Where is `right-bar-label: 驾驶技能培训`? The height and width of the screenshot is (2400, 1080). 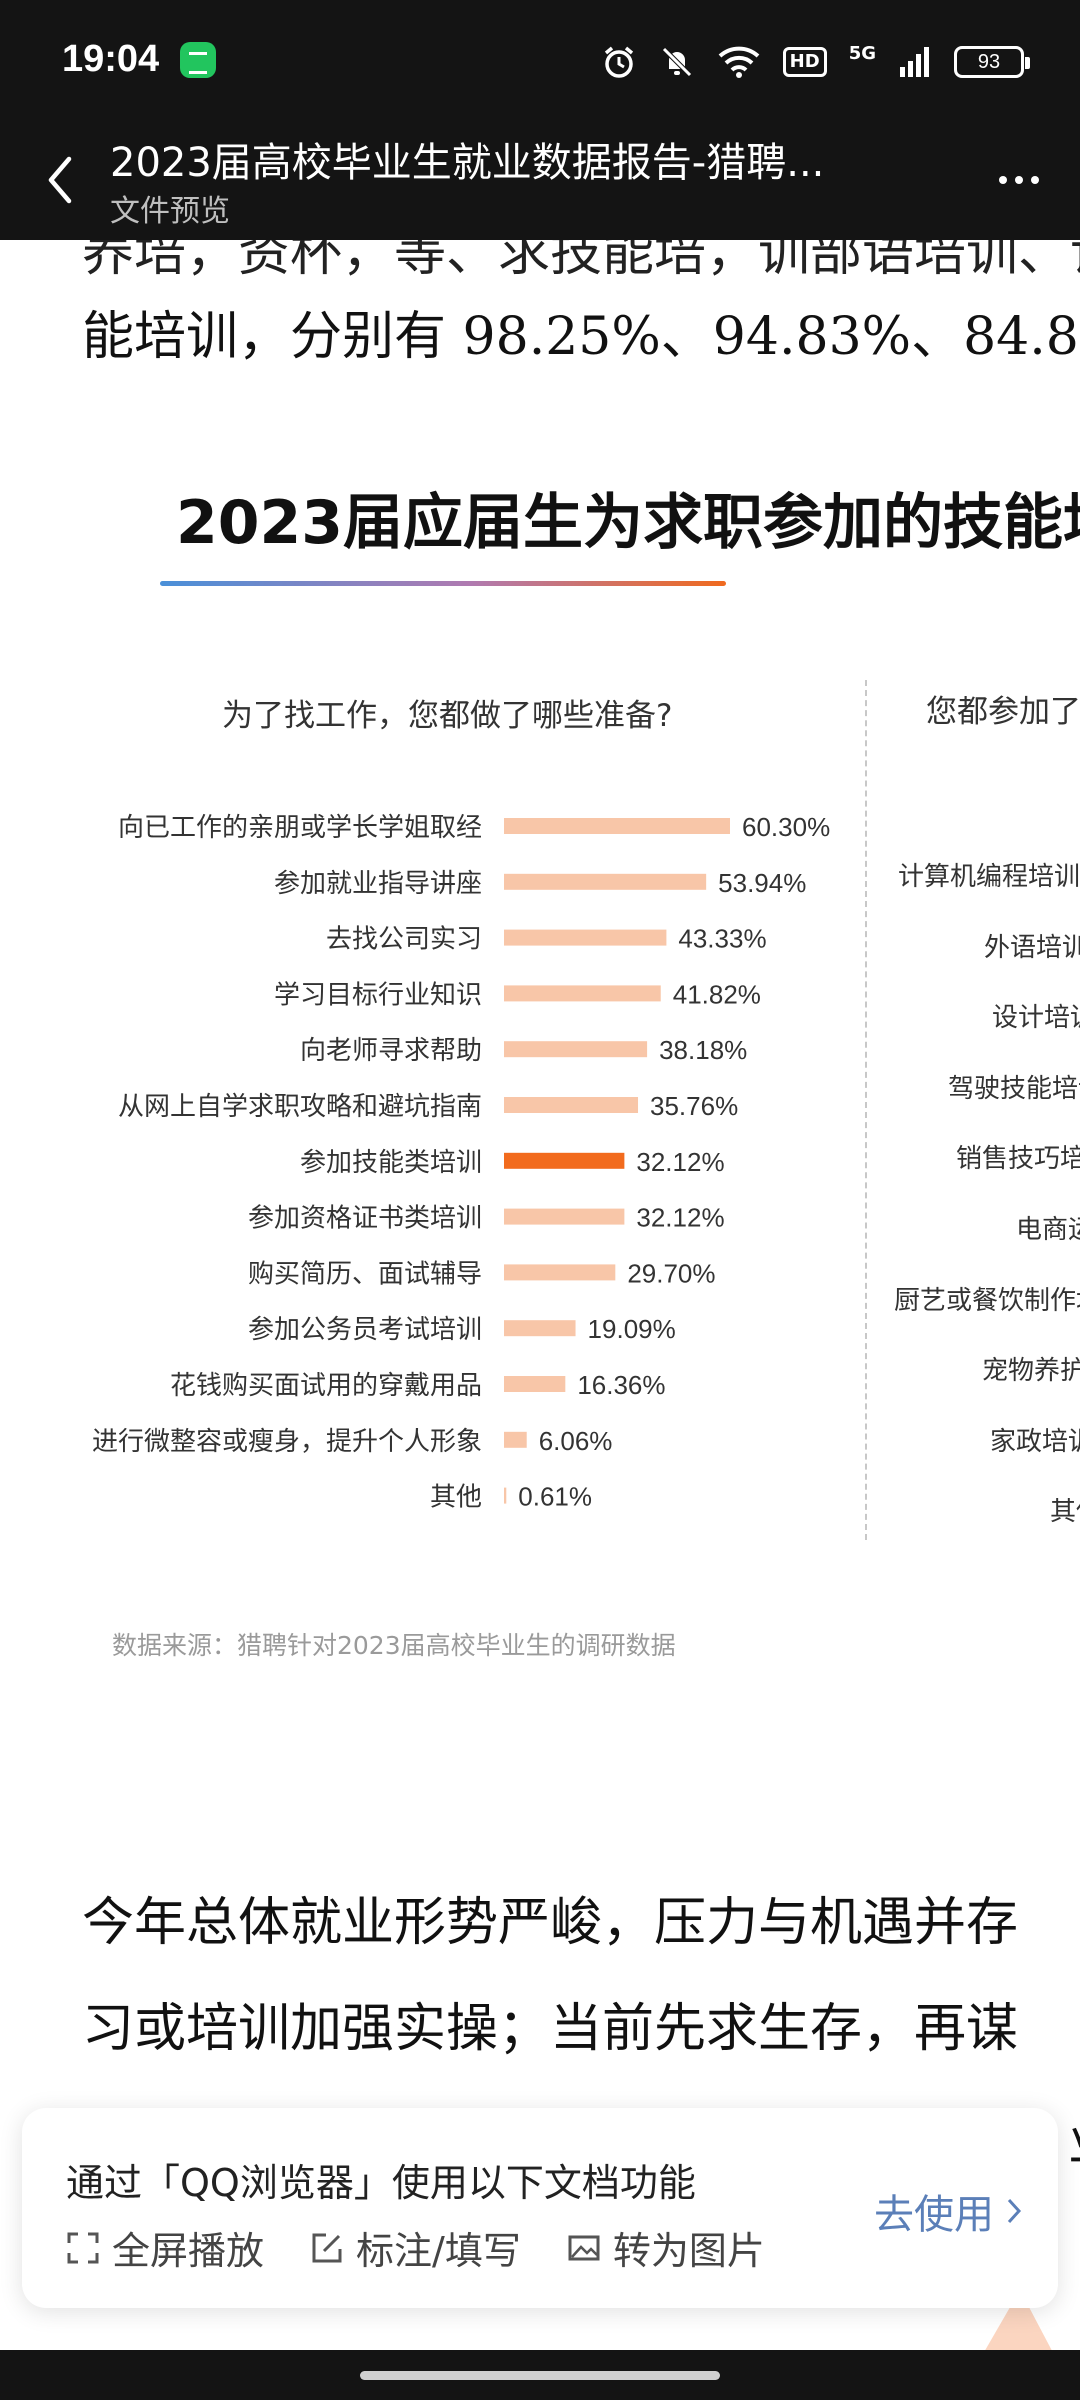 right-bar-label: 驾驶技能培训 is located at coordinates (1013, 1088).